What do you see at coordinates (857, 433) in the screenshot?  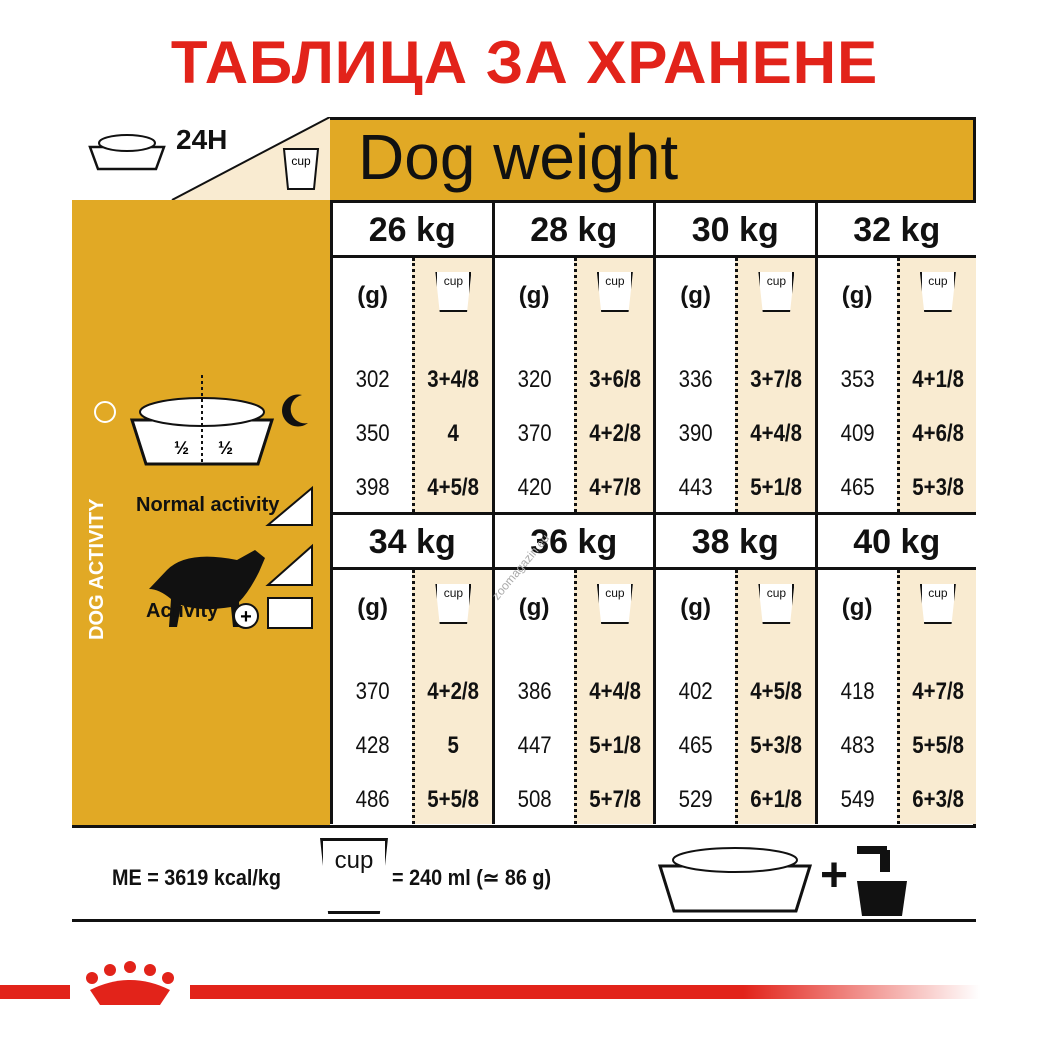 I see `grams-value: 409` at bounding box center [857, 433].